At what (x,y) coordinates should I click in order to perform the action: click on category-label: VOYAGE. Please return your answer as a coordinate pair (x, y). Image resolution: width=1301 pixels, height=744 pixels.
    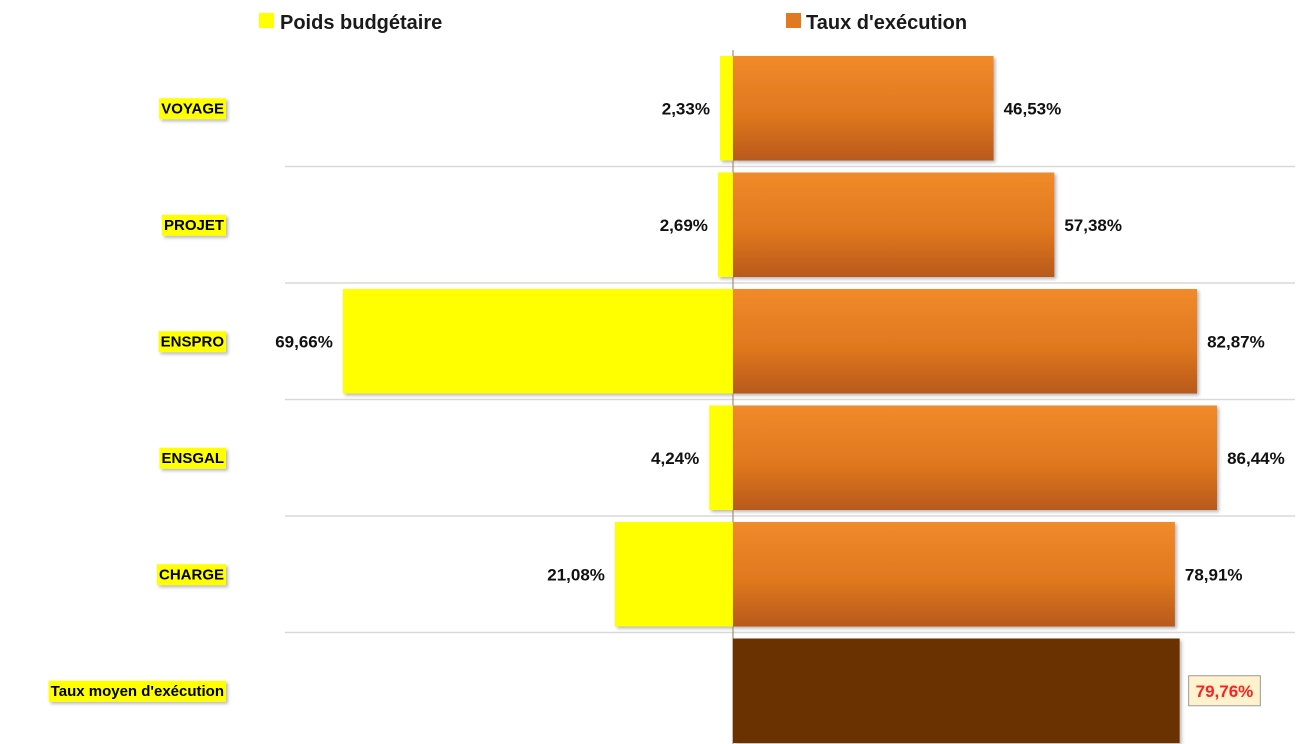
    Looking at the image, I should click on (192, 108).